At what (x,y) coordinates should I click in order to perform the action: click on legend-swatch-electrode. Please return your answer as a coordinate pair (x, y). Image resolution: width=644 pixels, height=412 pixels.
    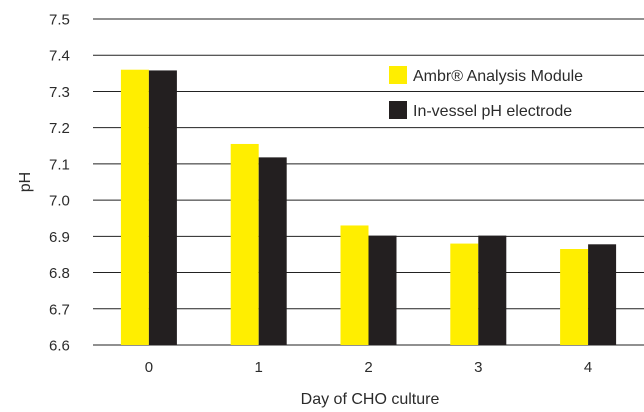
    Looking at the image, I should click on (398, 110).